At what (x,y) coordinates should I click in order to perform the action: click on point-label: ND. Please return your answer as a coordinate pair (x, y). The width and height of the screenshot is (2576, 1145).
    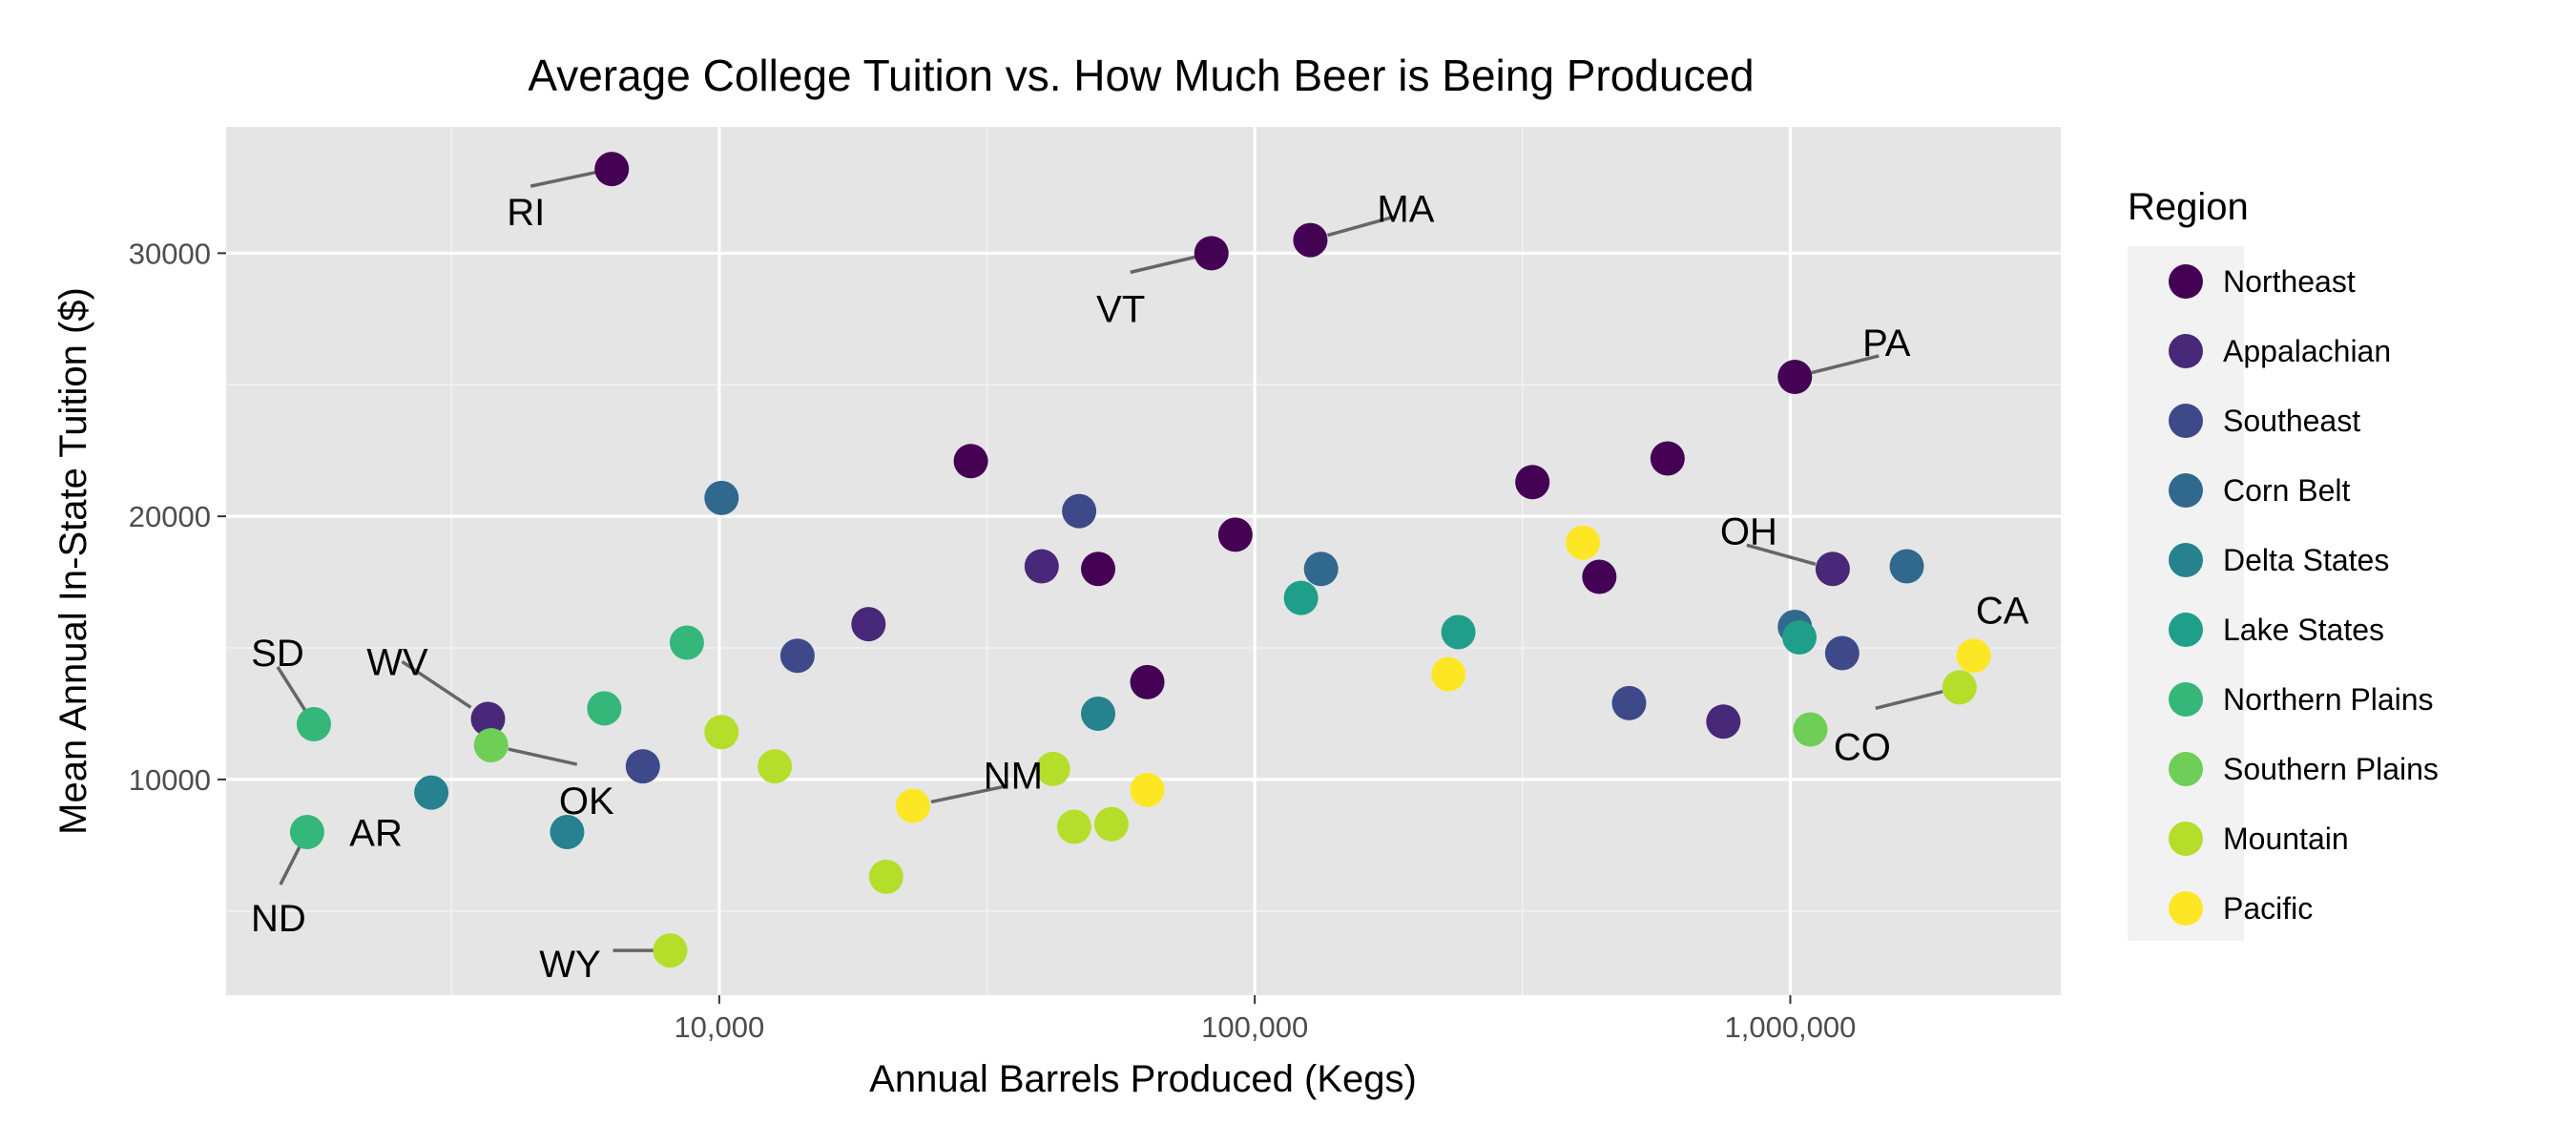
    Looking at the image, I should click on (278, 919).